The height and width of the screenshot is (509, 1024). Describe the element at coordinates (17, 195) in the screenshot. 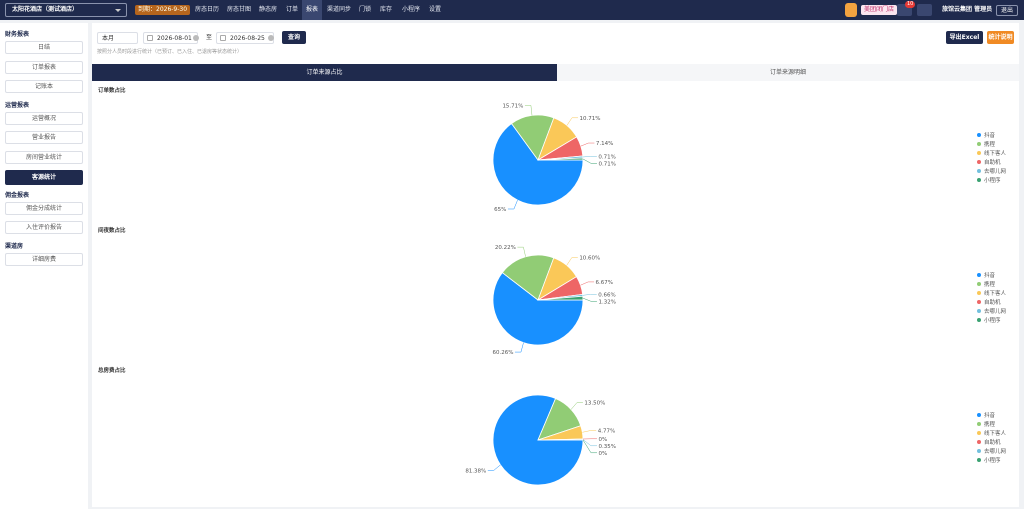

I see `group-title: 佣金报表` at that location.